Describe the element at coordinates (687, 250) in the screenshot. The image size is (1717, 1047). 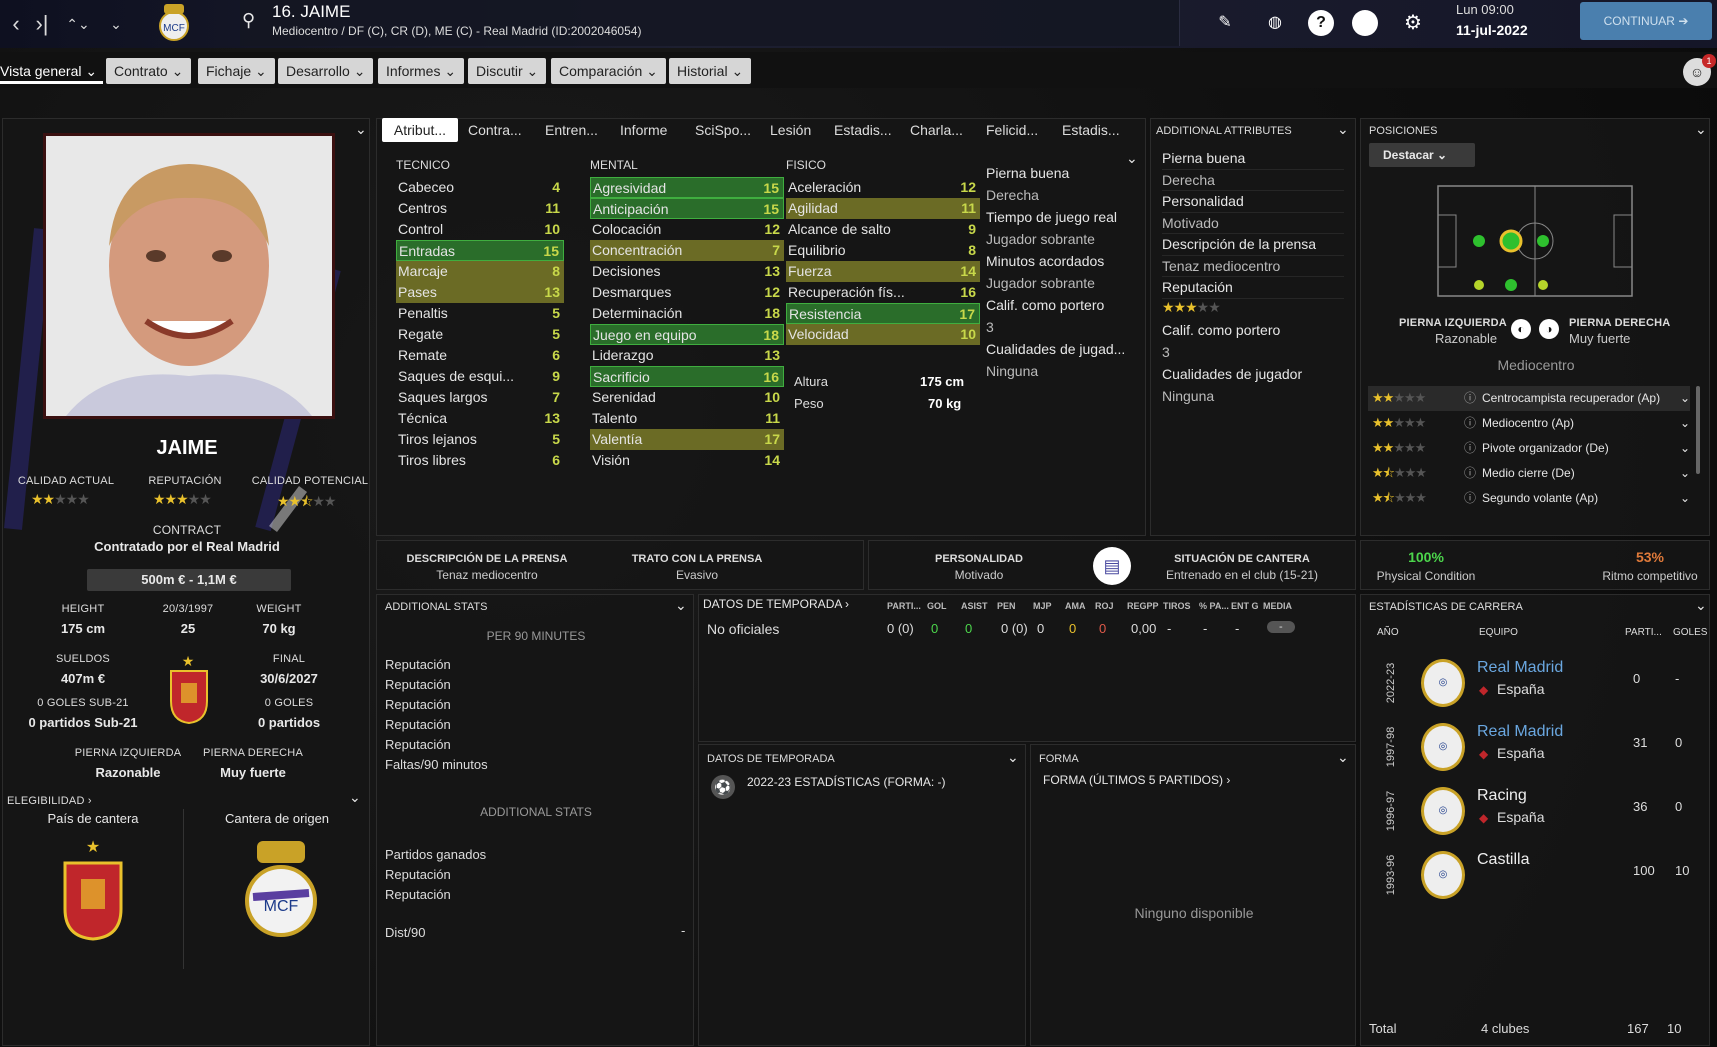
I see `attribute-row: Concentración 7` at that location.